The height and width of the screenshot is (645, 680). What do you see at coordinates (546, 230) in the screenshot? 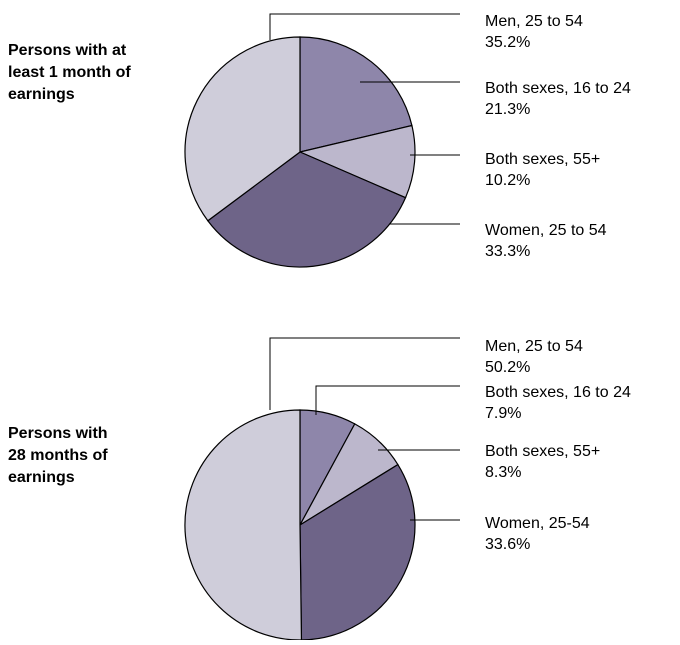
I see `slice-label: Women, 25 to 54` at bounding box center [546, 230].